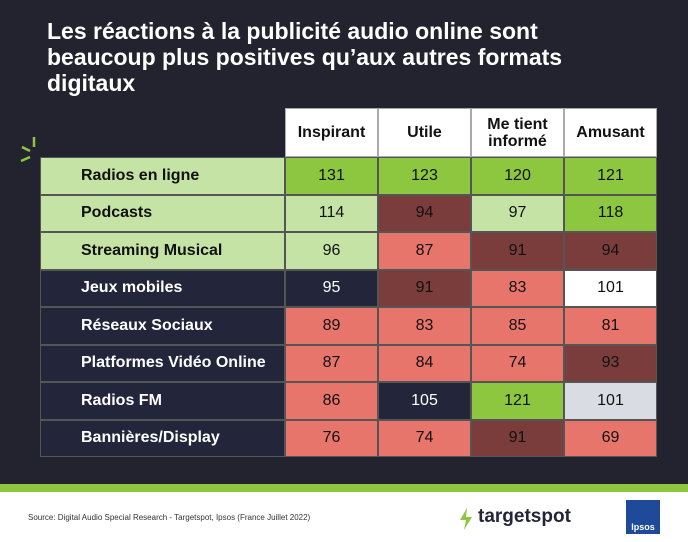  Describe the element at coordinates (331, 326) in the screenshot. I see `value-cell: 89` at that location.